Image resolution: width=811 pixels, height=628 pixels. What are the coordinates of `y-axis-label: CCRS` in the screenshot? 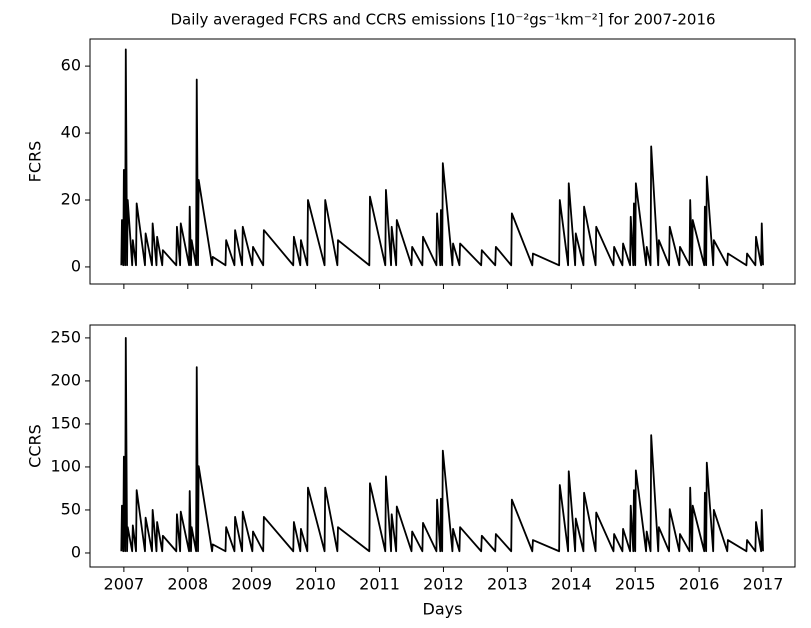 It's located at (35, 446).